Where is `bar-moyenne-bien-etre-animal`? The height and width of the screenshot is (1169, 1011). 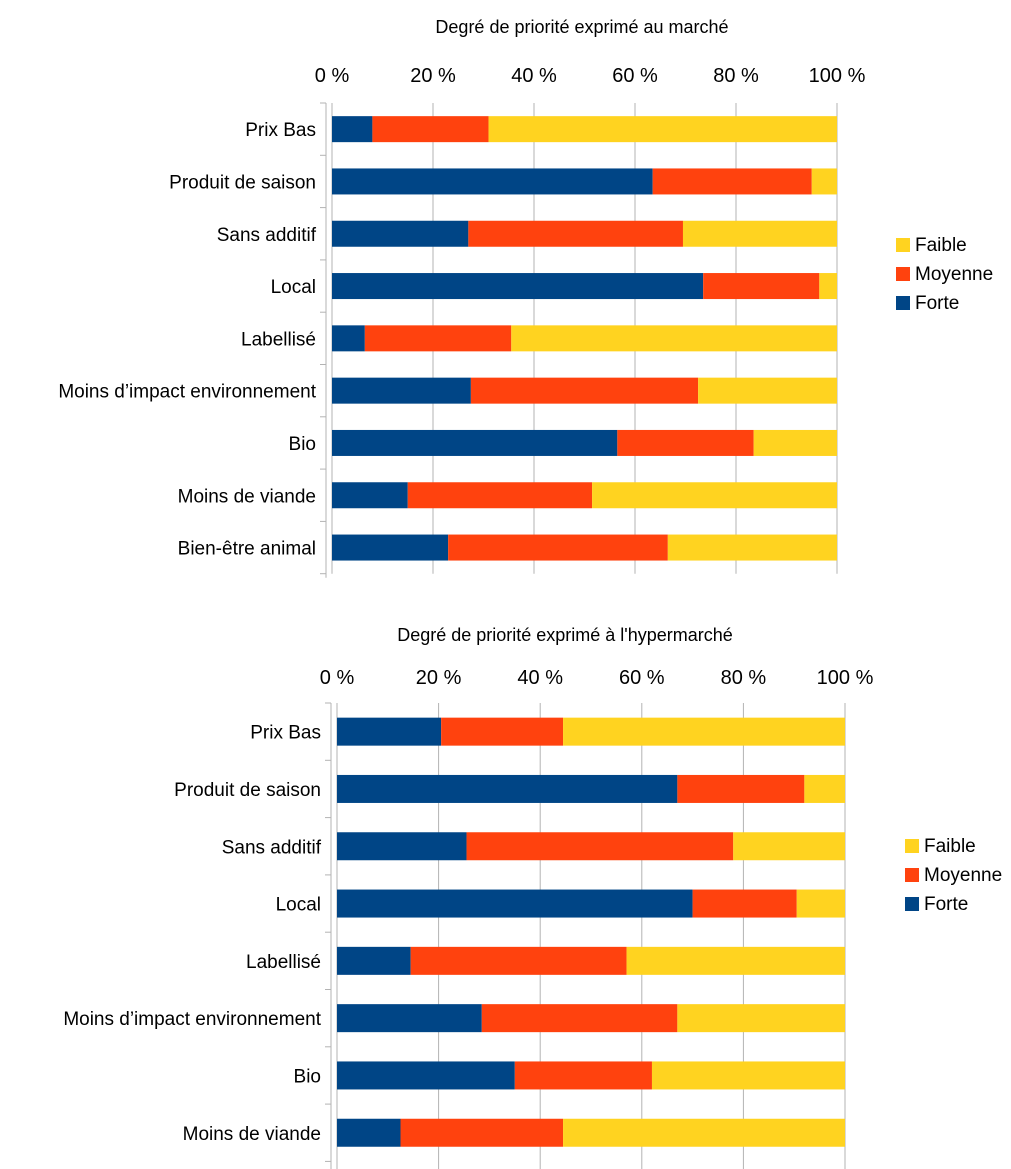 bar-moyenne-bien-etre-animal is located at coordinates (558, 547).